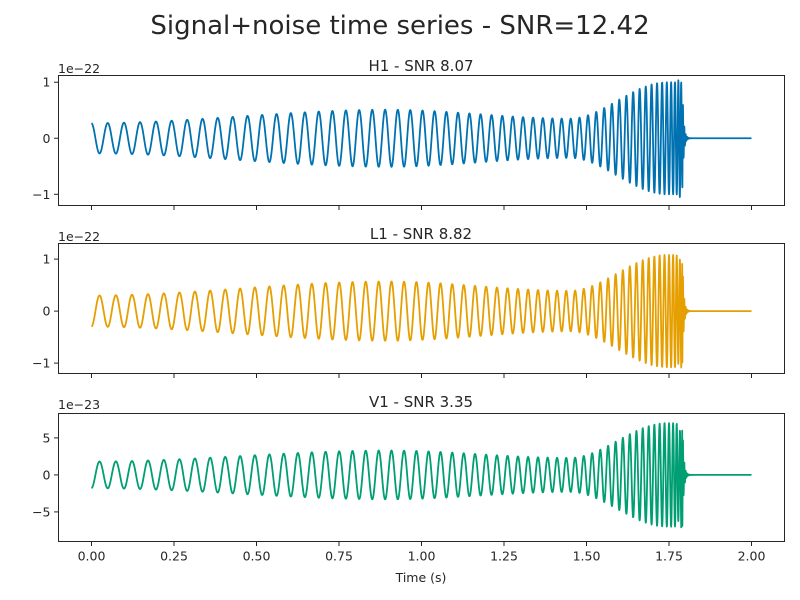  What do you see at coordinates (174, 556) in the screenshot?
I see `x-tick-label: 0.25` at bounding box center [174, 556].